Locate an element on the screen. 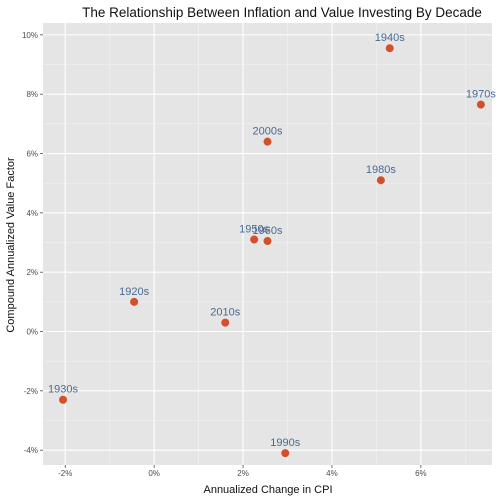 Image resolution: width=500 pixels, height=500 pixels. data-label-2000s: 2000s is located at coordinates (268, 132).